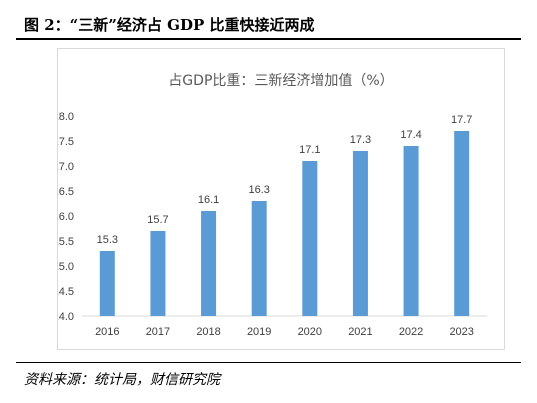 The width and height of the screenshot is (537, 403). What do you see at coordinates (268, 377) in the screenshot?
I see `figure-footer: 资料来源：统计局，财信研究院` at bounding box center [268, 377].